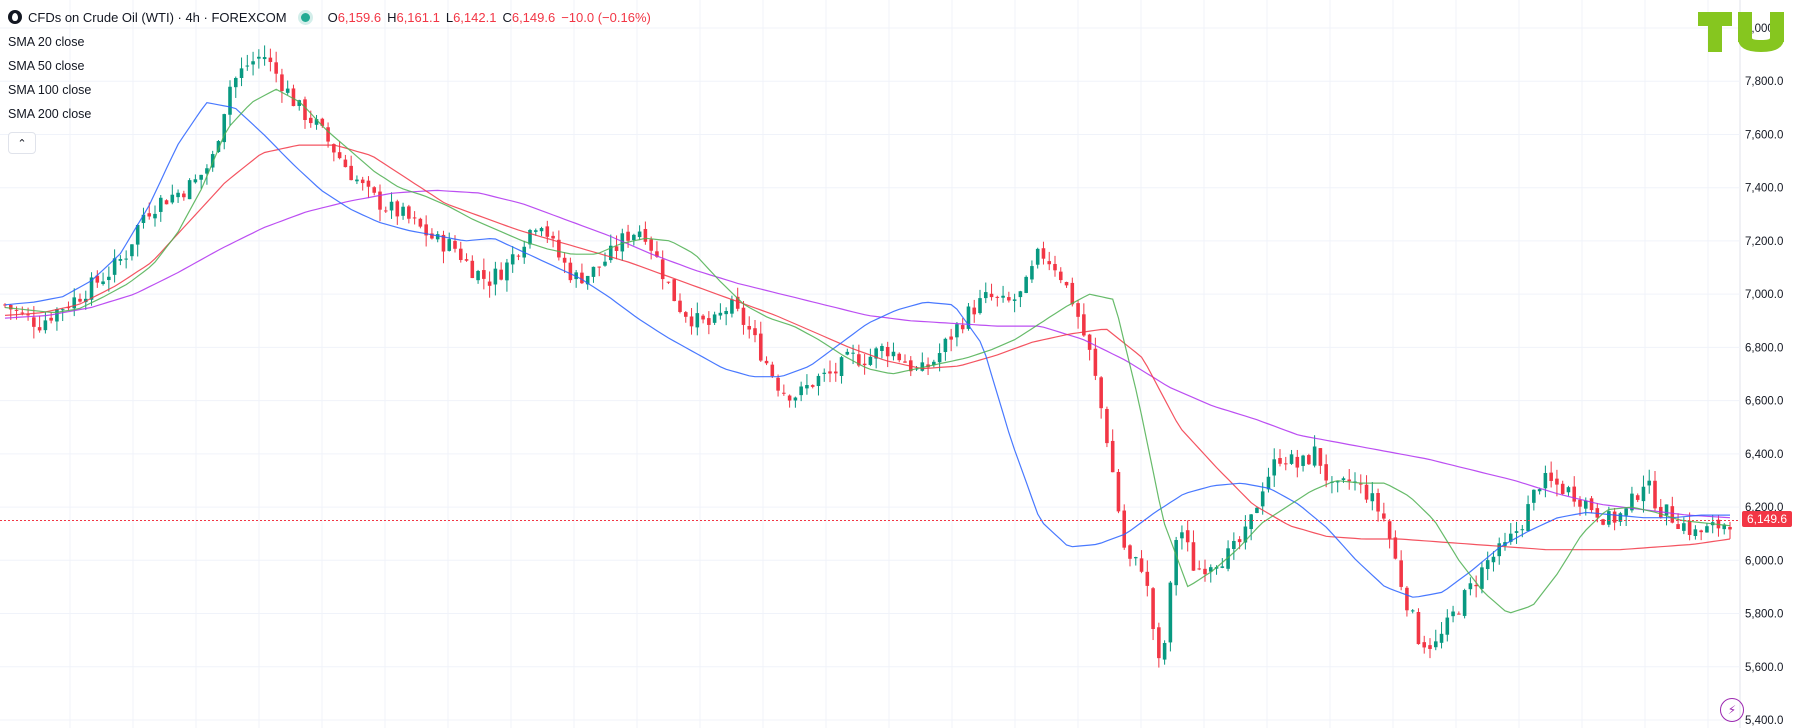 This screenshot has height=728, width=1800. Describe the element at coordinates (1732, 710) in the screenshot. I see `lightning-icon: ⚡` at that location.